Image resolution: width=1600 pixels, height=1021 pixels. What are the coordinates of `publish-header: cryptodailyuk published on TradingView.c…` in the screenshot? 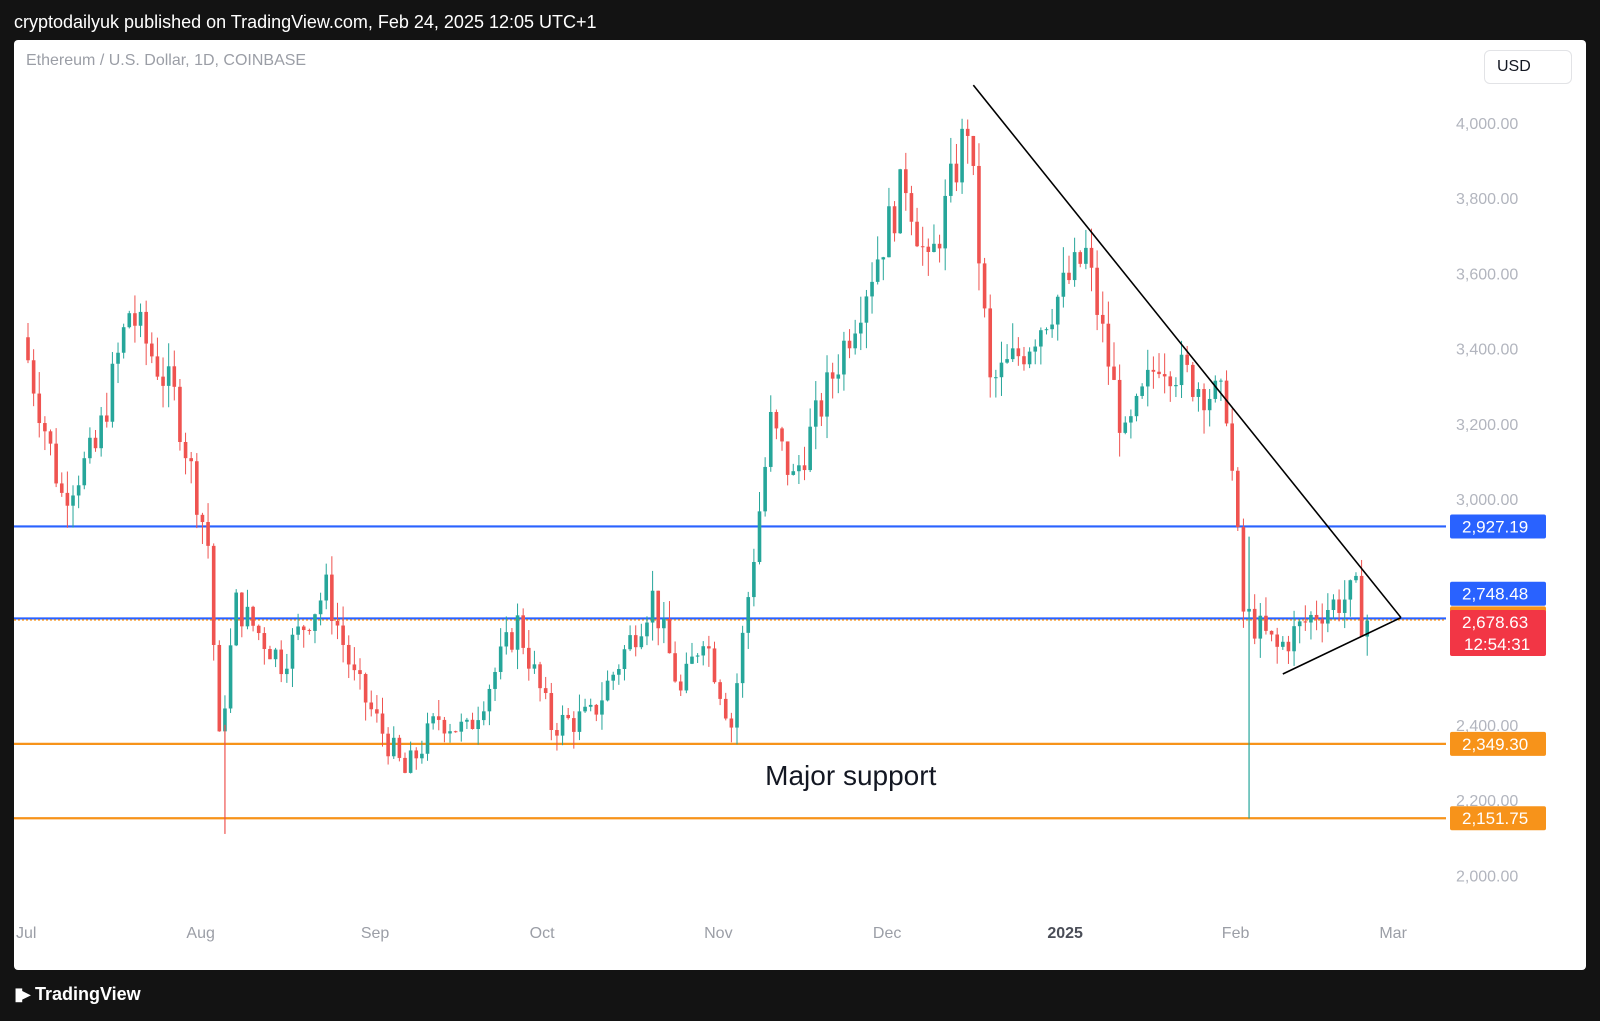 It's located at (800, 20).